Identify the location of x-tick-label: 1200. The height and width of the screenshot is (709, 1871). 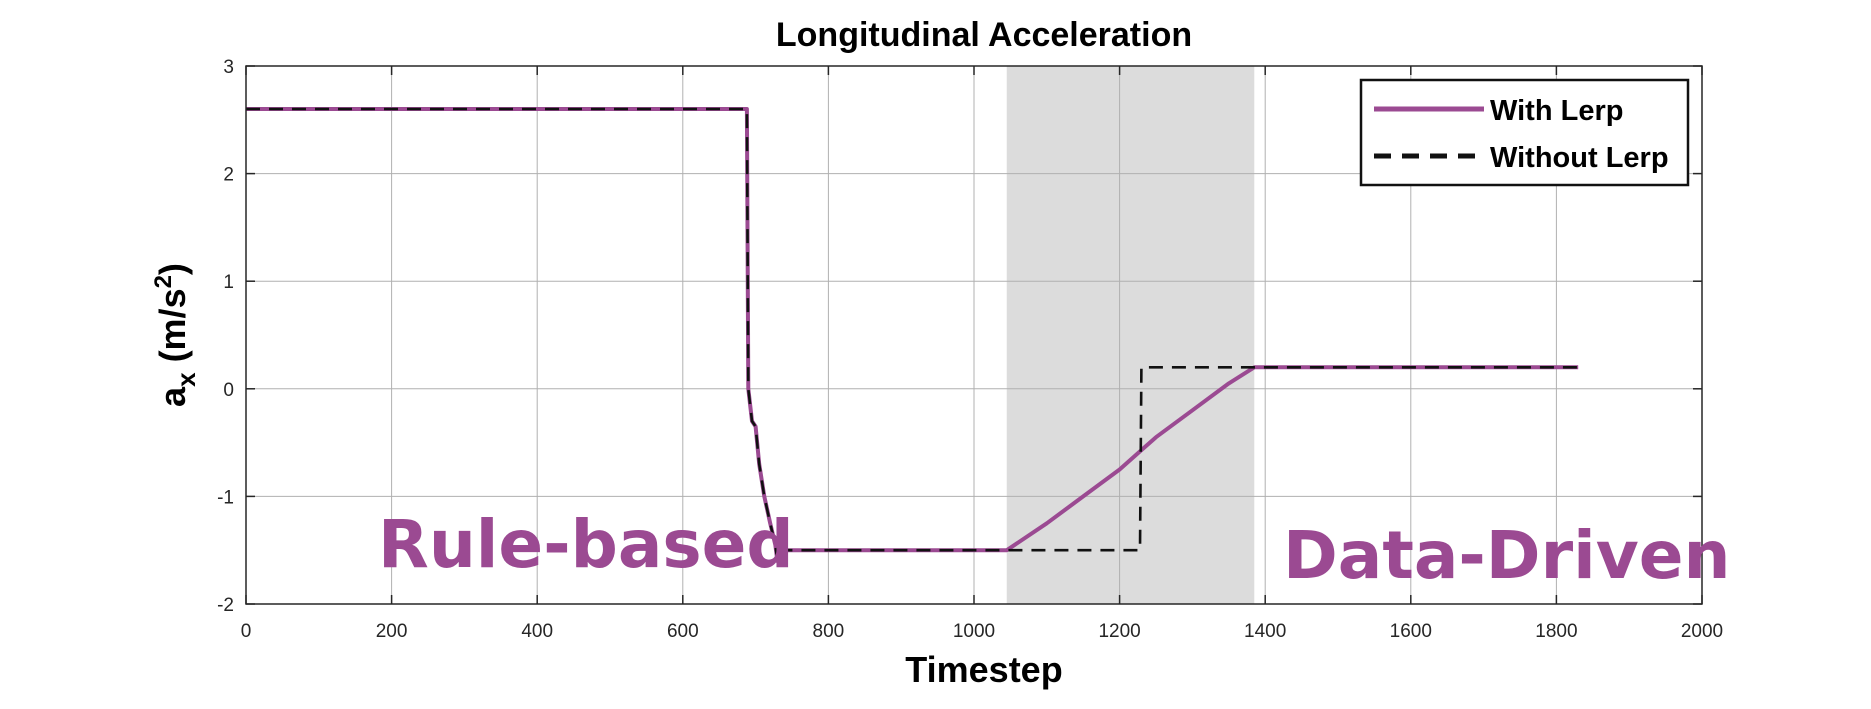
(1119, 631).